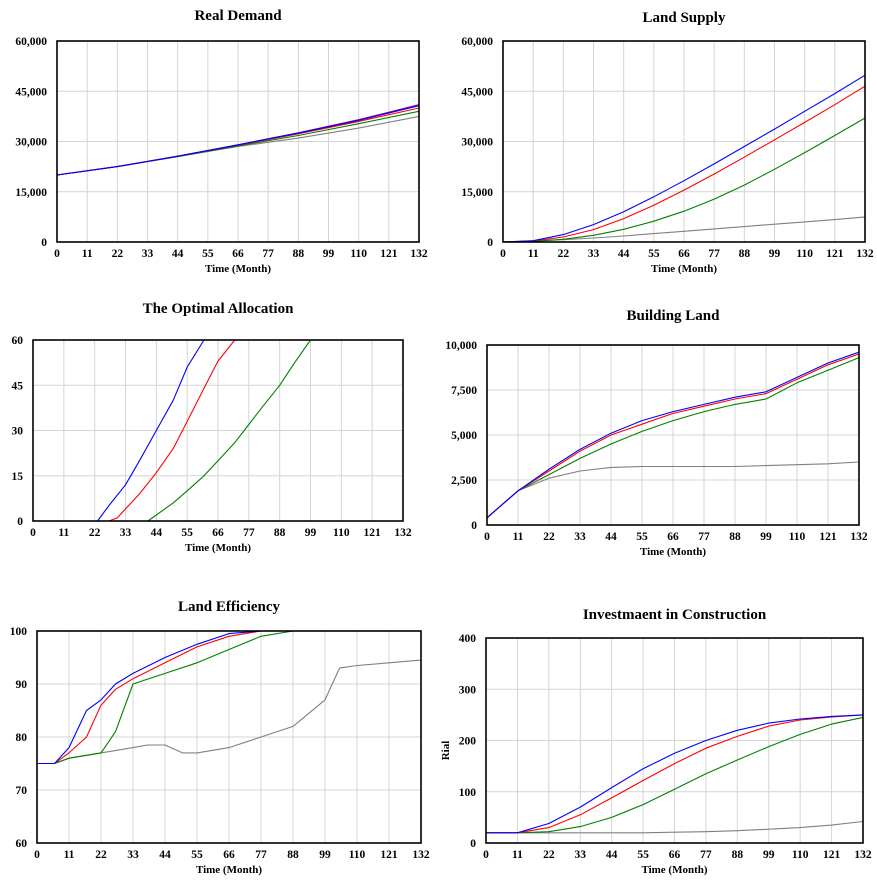  I want to click on chart-title: Real Demand, so click(238, 16).